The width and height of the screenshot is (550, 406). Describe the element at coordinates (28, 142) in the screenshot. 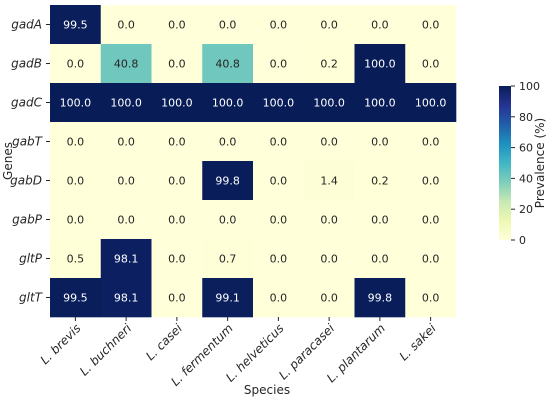

I see `row-label-gabT: gabT` at that location.